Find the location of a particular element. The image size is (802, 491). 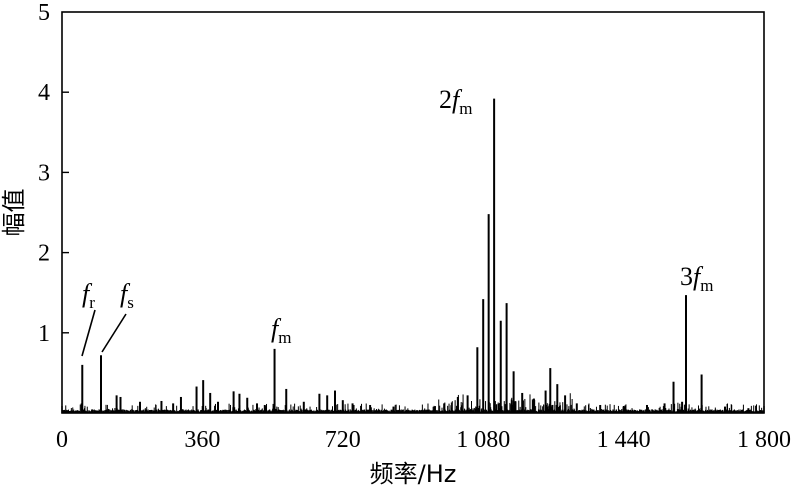

peak-annotation: fm is located at coordinates (281, 330).